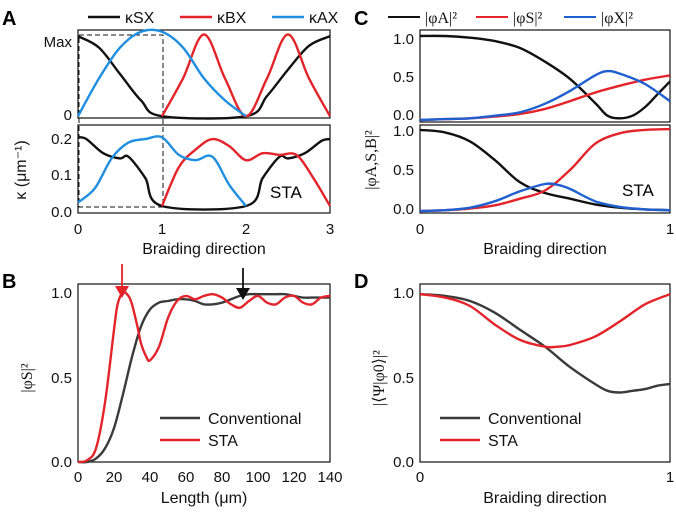  I want to click on legend-kappa-ax: κAX, so click(324, 18).